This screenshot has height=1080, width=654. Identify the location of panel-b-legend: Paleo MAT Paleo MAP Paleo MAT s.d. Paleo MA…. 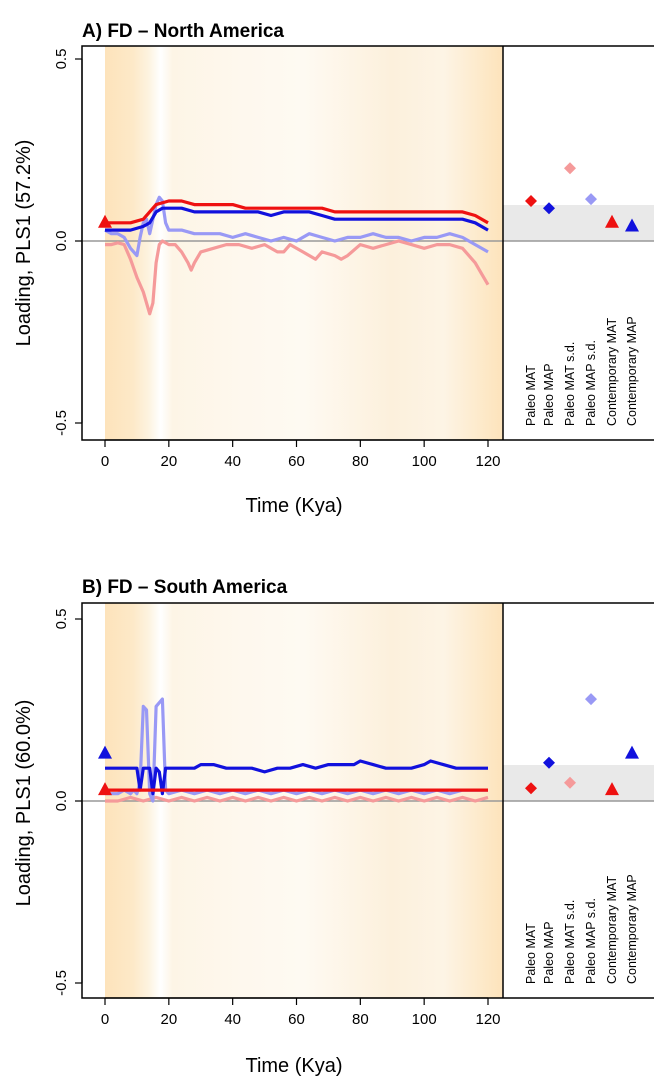
(581, 838).